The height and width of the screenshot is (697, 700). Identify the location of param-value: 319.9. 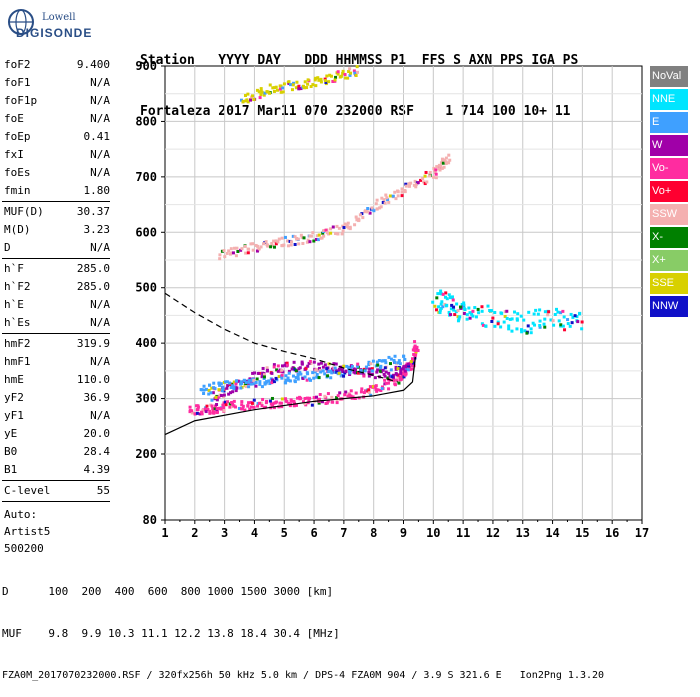
(93, 343).